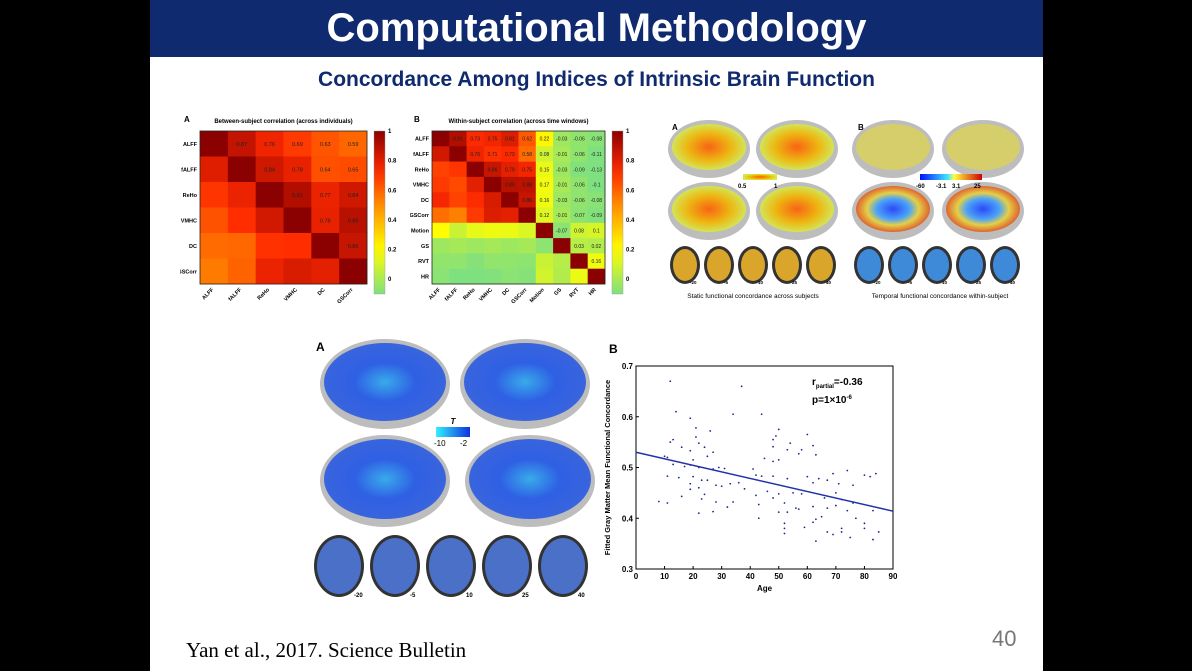 This screenshot has height=671, width=1192. I want to click on medial-left-b, so click(893, 209).